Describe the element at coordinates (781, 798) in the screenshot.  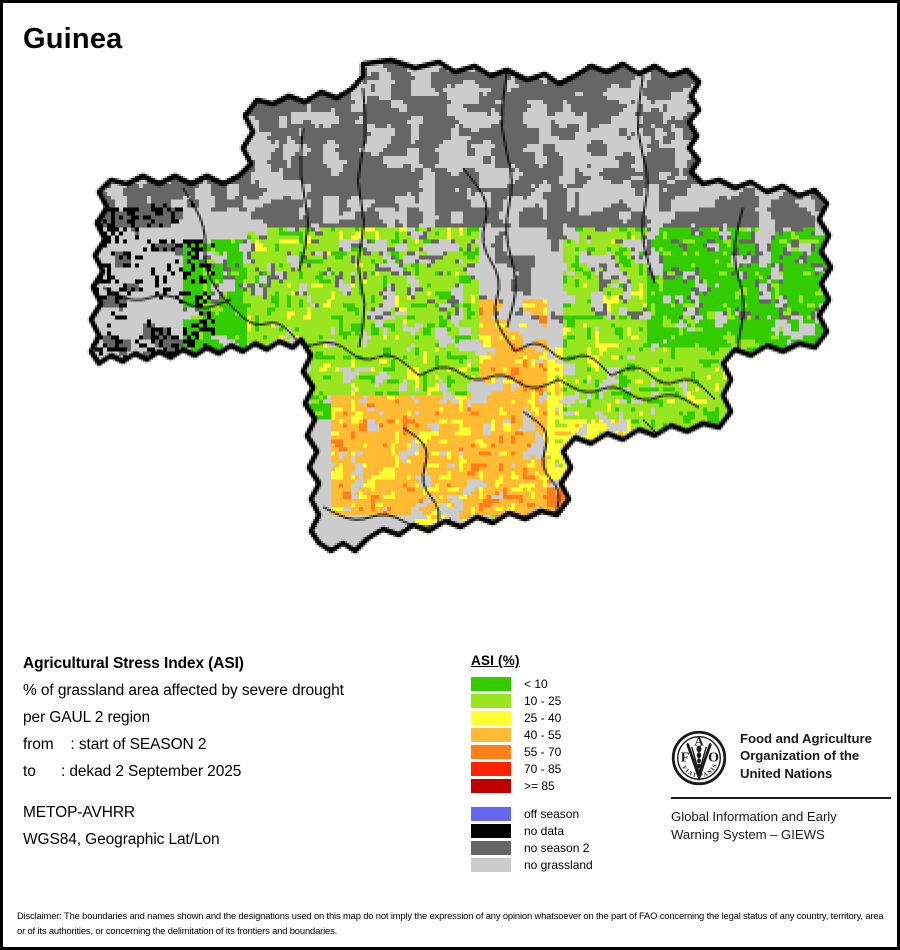
I see `fao-divider` at that location.